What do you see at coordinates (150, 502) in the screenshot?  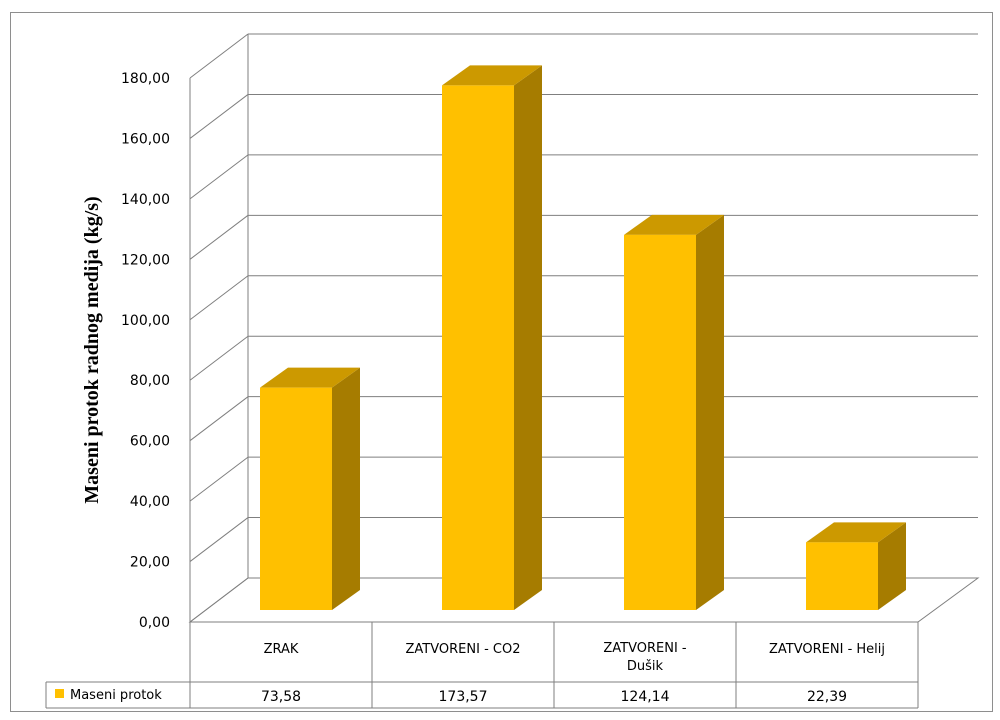 I see `y-tick-label: 40,00` at bounding box center [150, 502].